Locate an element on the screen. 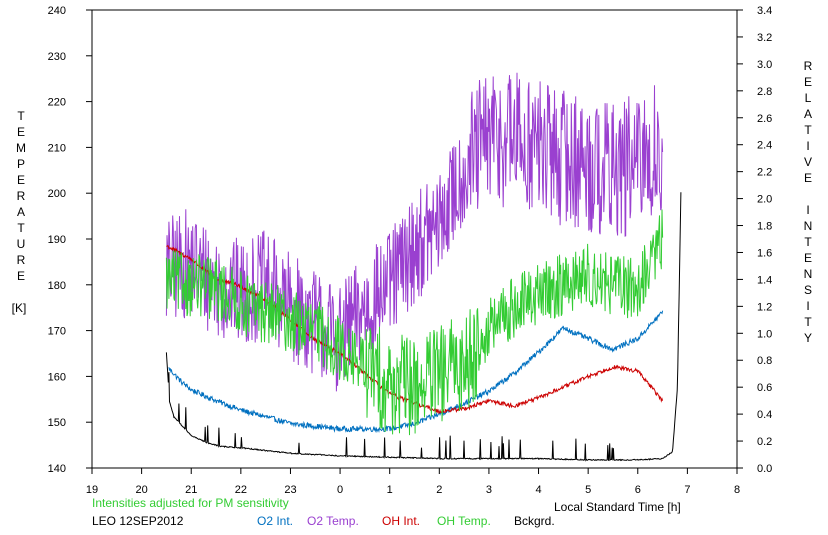 The image size is (828, 535). y-right-tick-label: 0.4 is located at coordinates (764, 415).